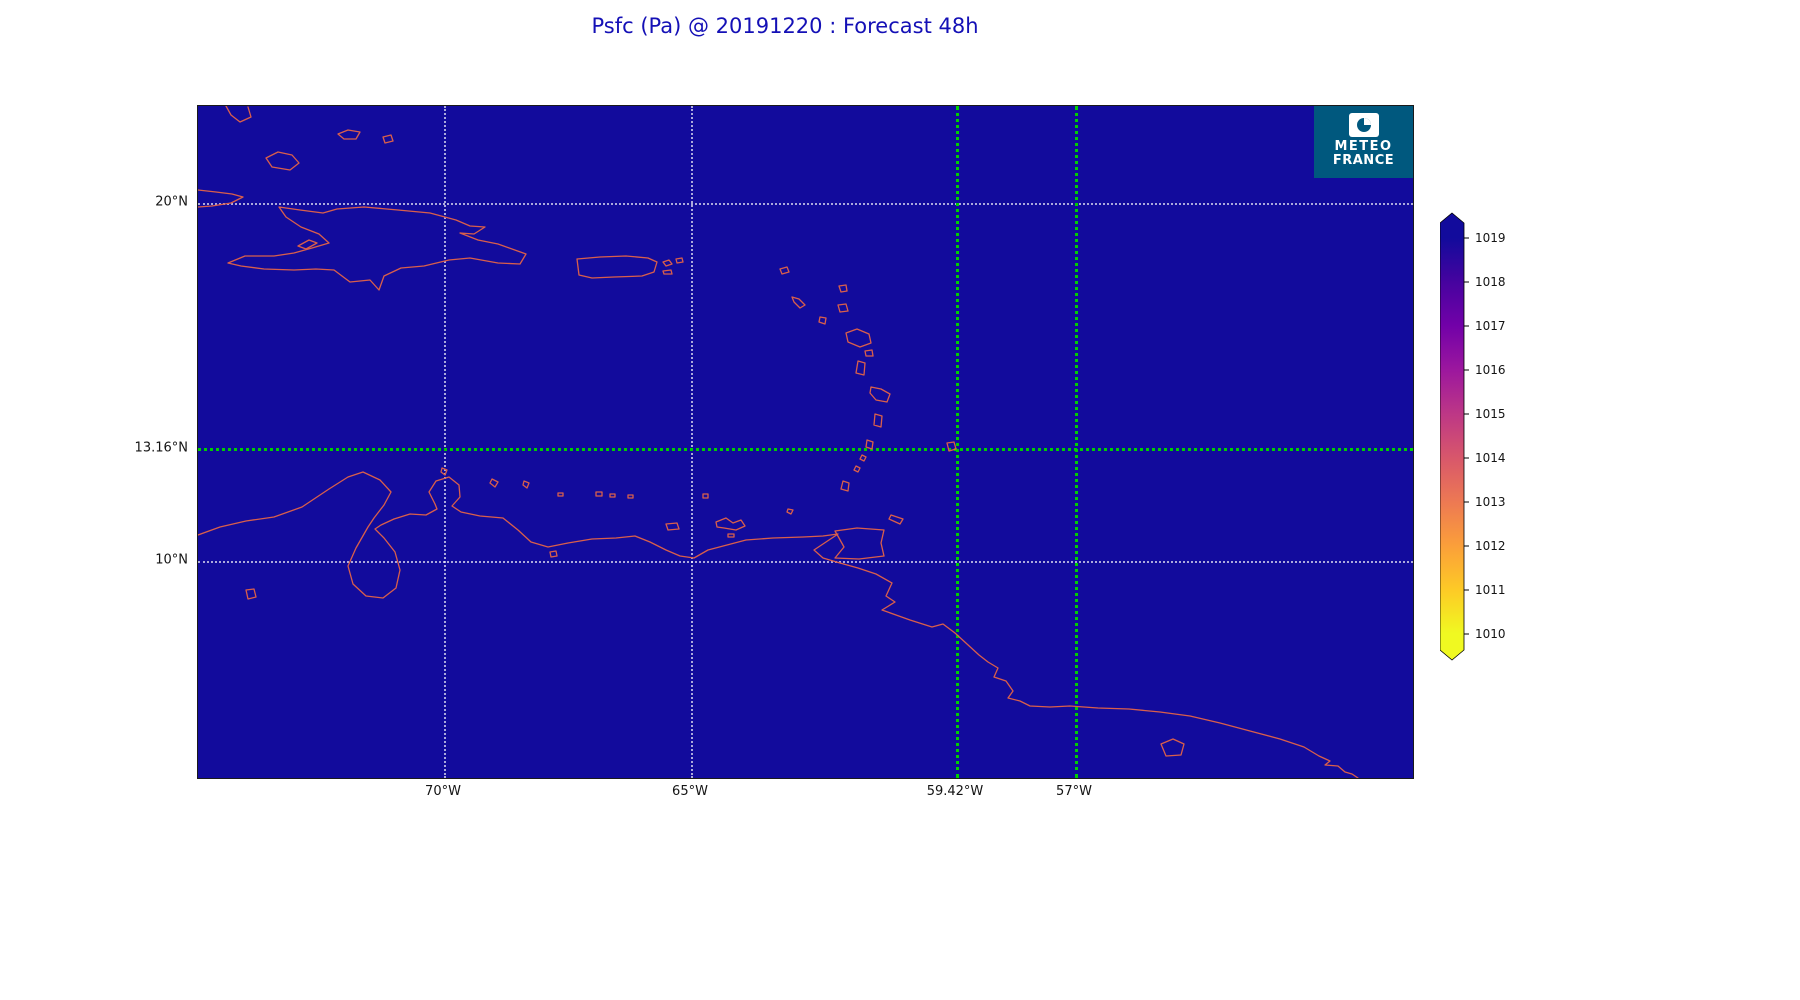 This screenshot has height=1000, width=1800. Describe the element at coordinates (1363, 160) in the screenshot. I see `logo-text-france: FRANCE` at that location.